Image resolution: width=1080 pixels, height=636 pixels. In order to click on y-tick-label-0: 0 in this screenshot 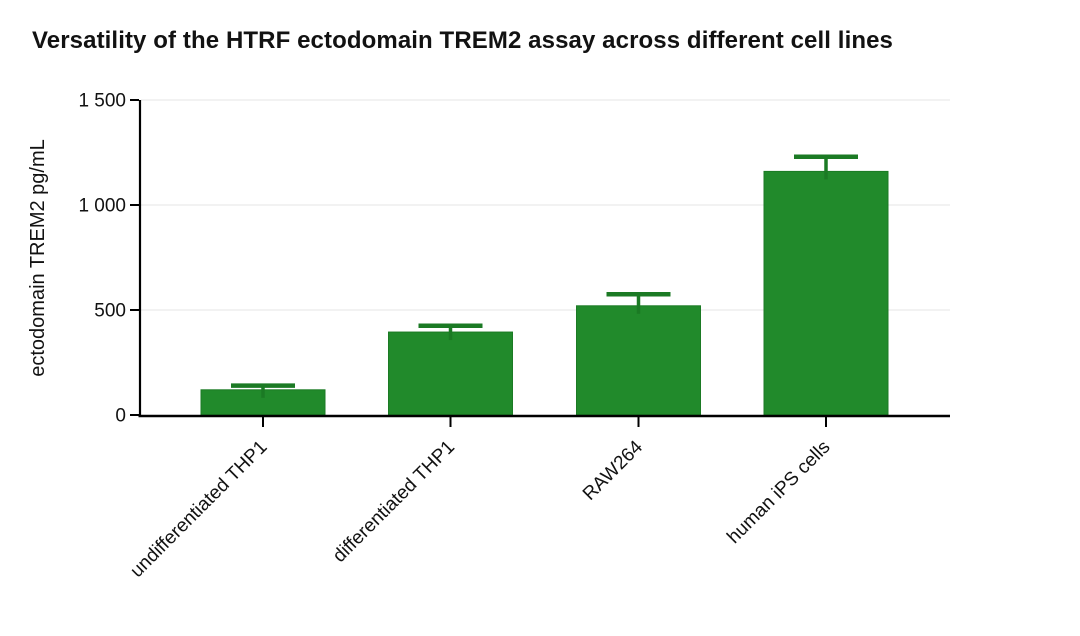, I will do `click(120, 416)`.